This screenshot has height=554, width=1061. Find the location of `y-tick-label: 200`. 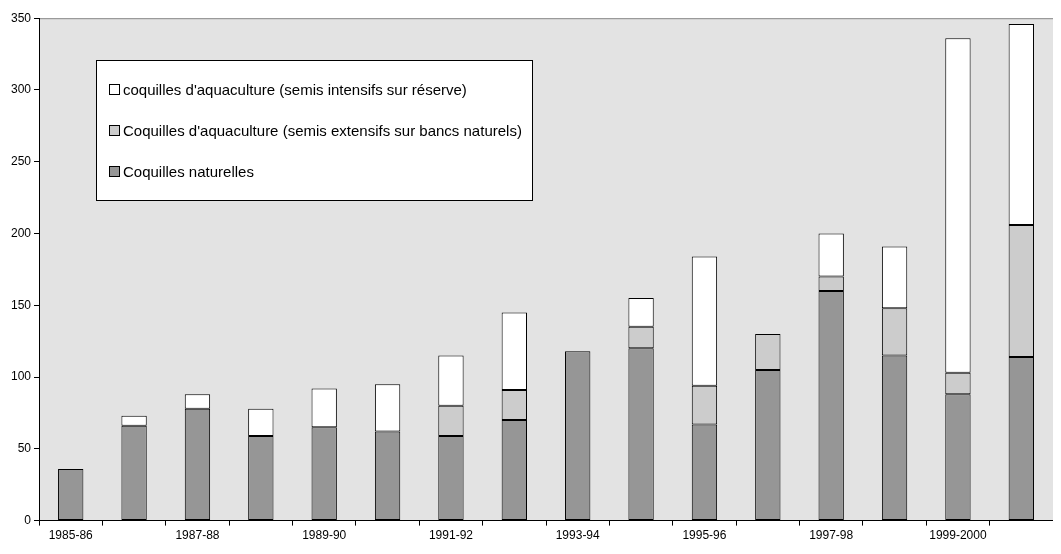

y-tick-label: 200 is located at coordinates (21, 232).